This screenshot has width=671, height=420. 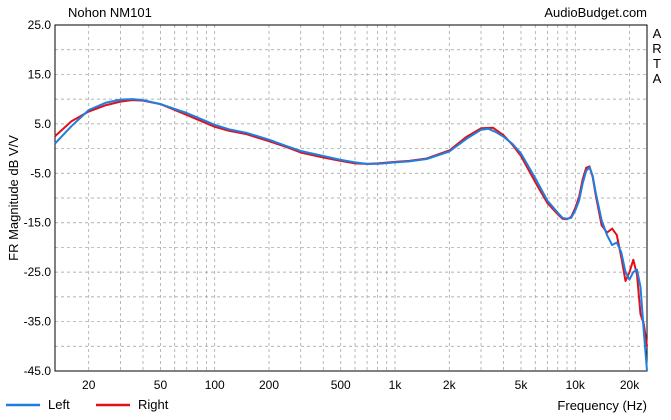 What do you see at coordinates (42, 124) in the screenshot?
I see `y-tick-label: 5.0` at bounding box center [42, 124].